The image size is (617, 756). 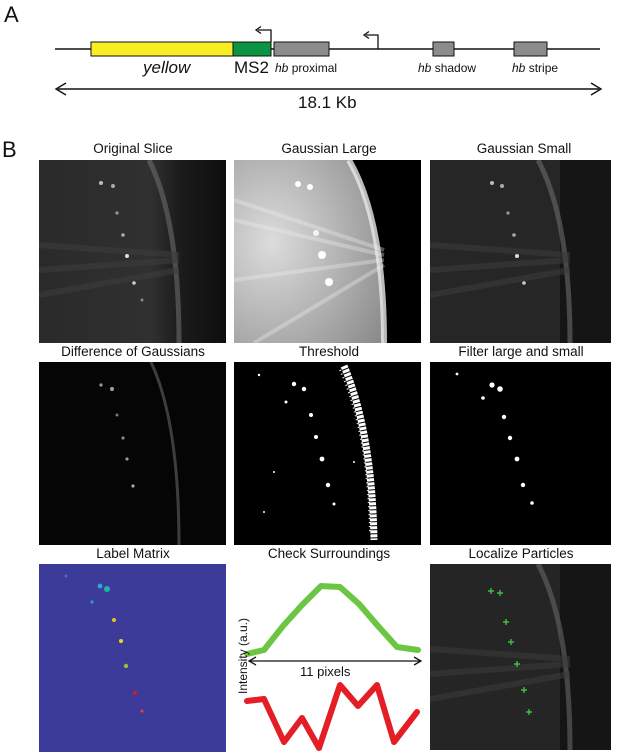 I want to click on bad-particle-profile, so click(x=332, y=716).